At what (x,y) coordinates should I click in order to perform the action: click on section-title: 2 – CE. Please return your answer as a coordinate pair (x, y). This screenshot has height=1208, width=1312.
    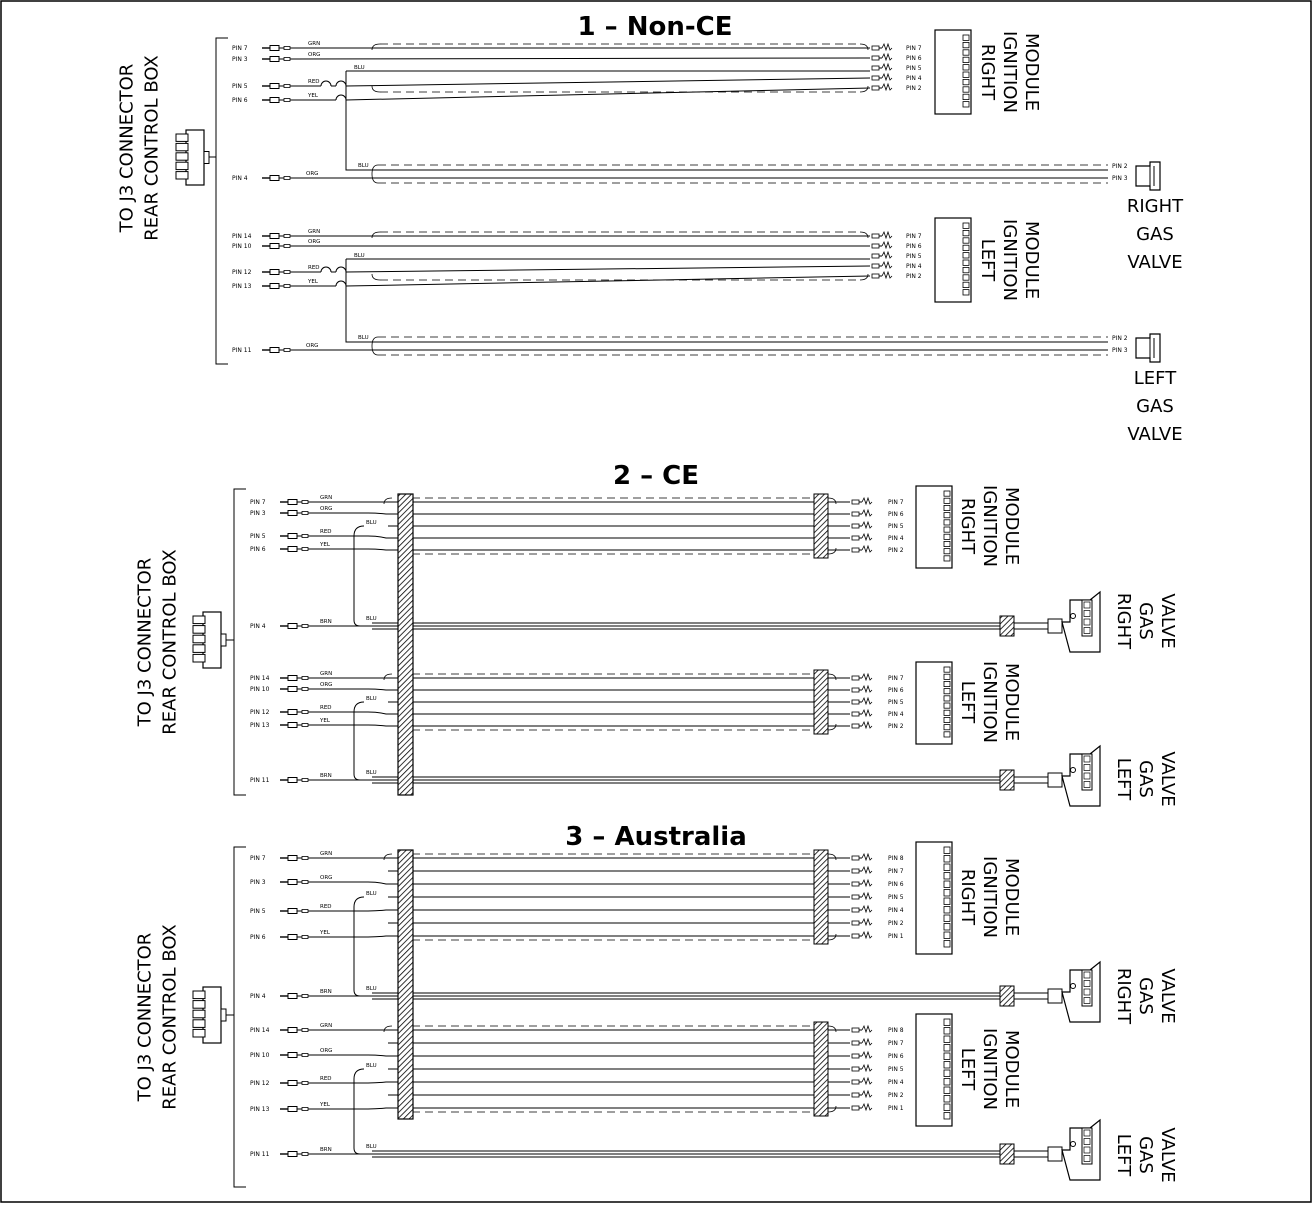
    Looking at the image, I should click on (656, 476).